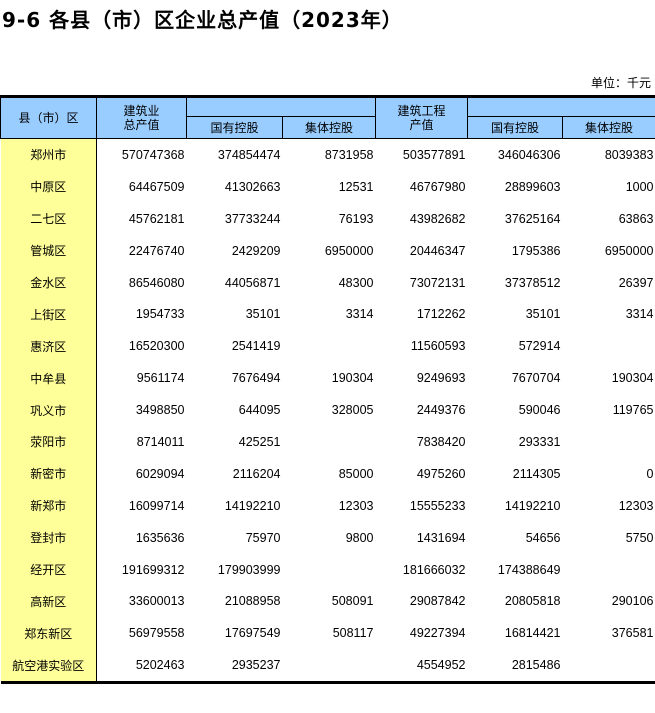  What do you see at coordinates (438, 346) in the screenshot?
I see `cell-value: 11560593` at bounding box center [438, 346].